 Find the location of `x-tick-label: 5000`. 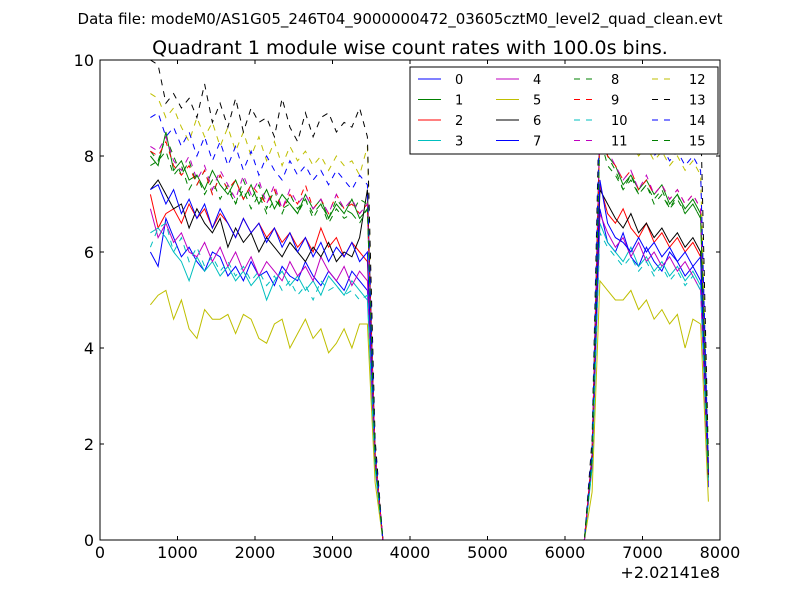

x-tick-label: 5000 is located at coordinates (487, 552).